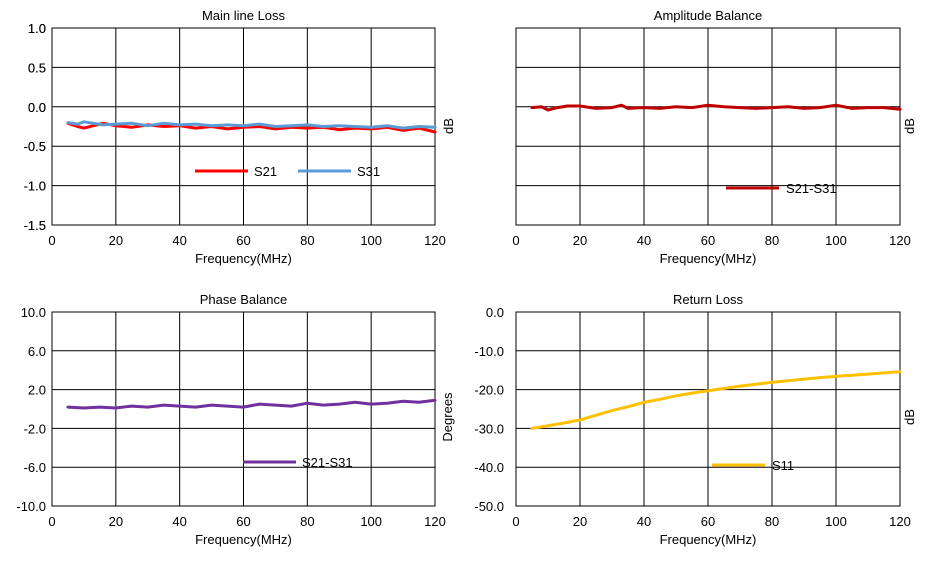  Describe the element at coordinates (37, 351) in the screenshot. I see `y-tick-label: 6.0` at that location.